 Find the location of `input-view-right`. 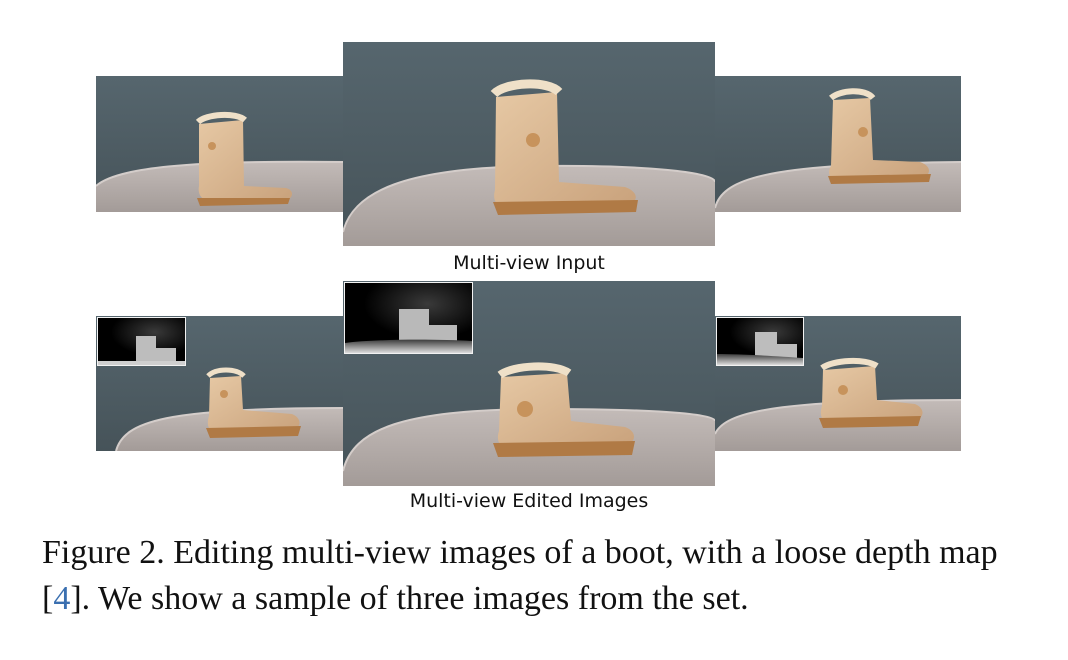

input-view-right is located at coordinates (838, 144).